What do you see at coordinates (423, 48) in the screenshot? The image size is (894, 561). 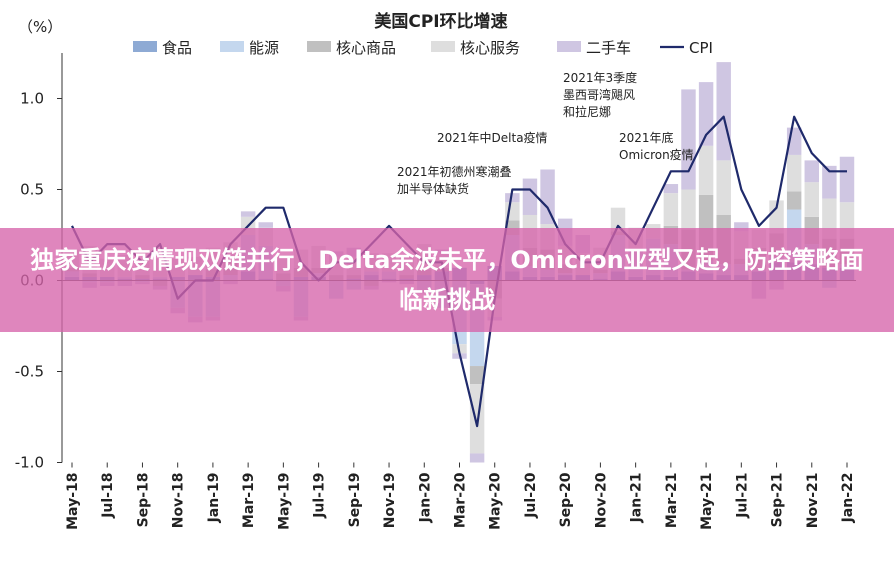 I see `legend: 食品 能源 核心商品 核心服务 二手车 CPI` at bounding box center [423, 48].